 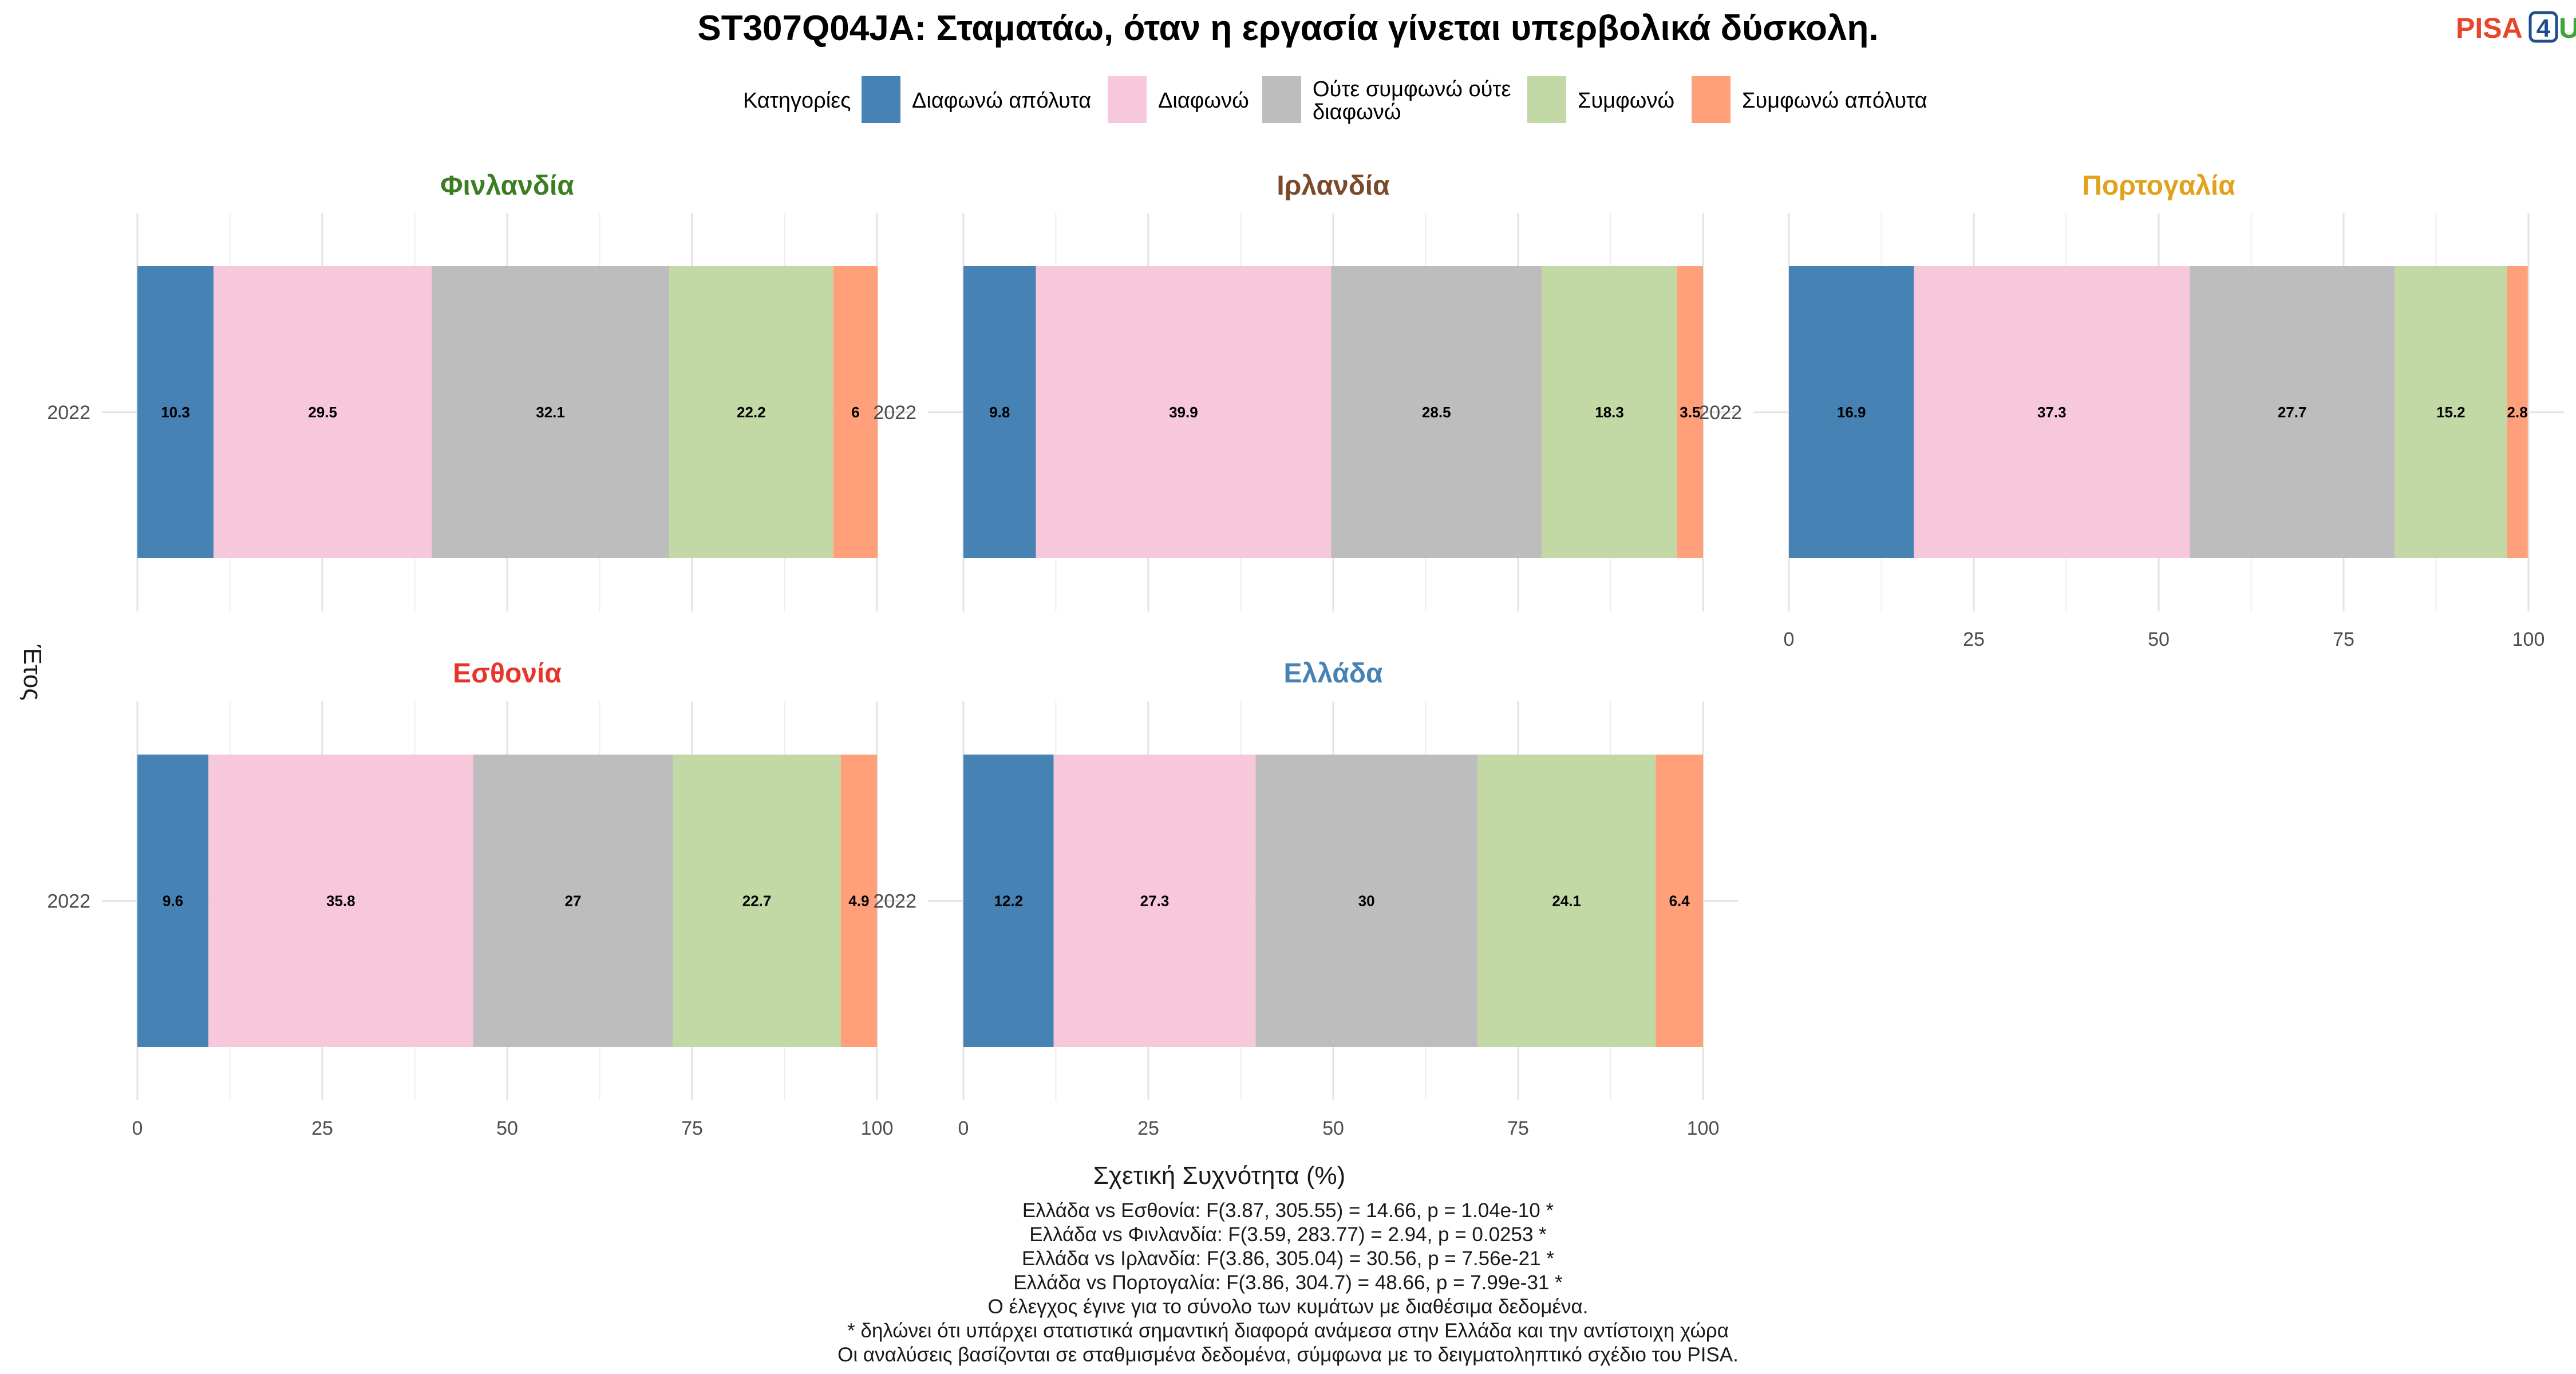 What do you see at coordinates (1333, 674) in the screenshot?
I see `panel-title: Ελλάδα` at bounding box center [1333, 674].